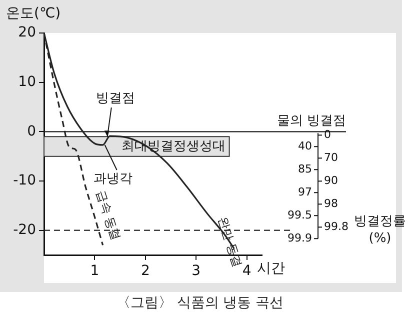  Describe the element at coordinates (27, 32) in the screenshot. I see `y-tick-label: 20` at that location.